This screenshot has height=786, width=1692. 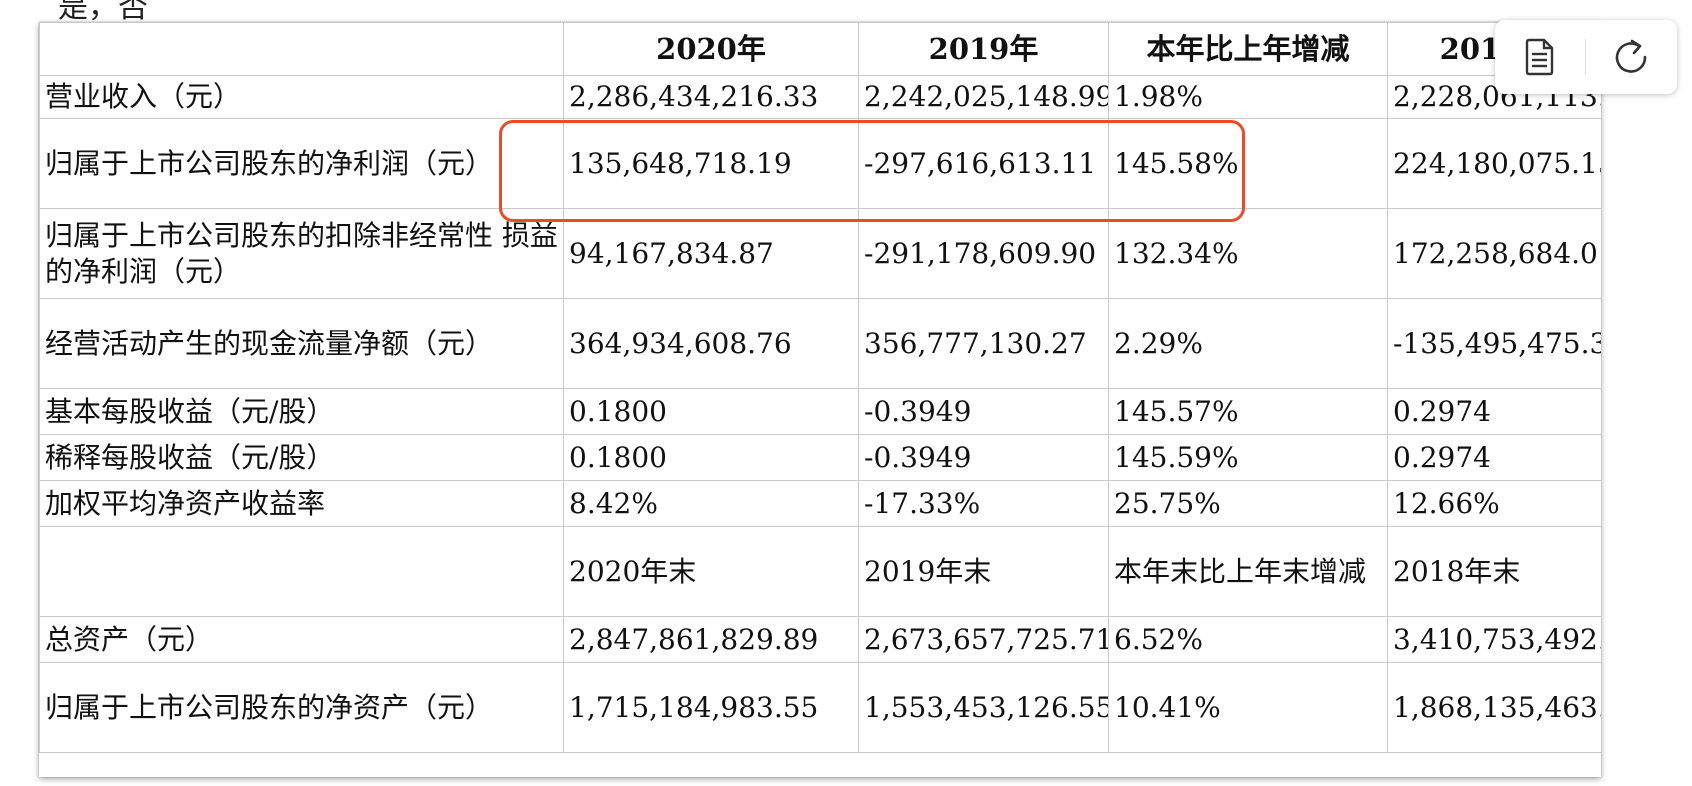 What do you see at coordinates (983, 639) in the screenshot?
I see `cell-value: 2,673,657,725.71` at bounding box center [983, 639].